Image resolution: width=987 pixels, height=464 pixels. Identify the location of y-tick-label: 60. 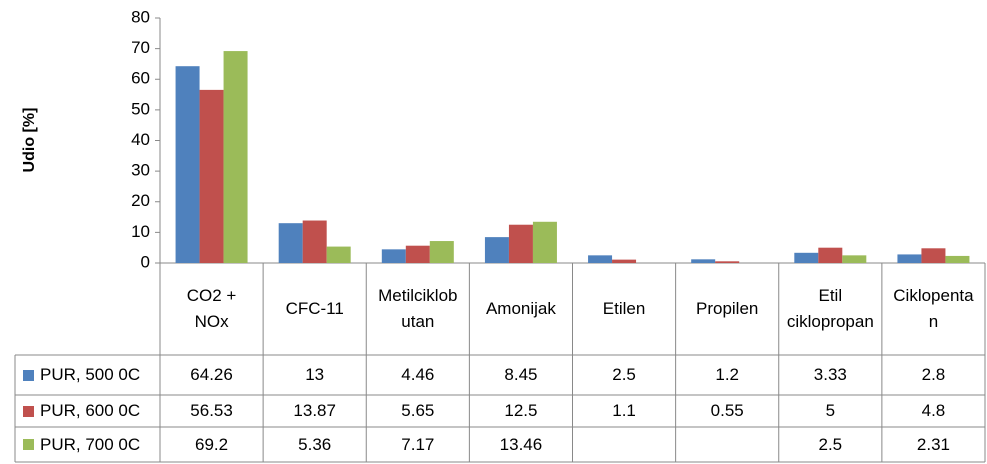
(140, 78).